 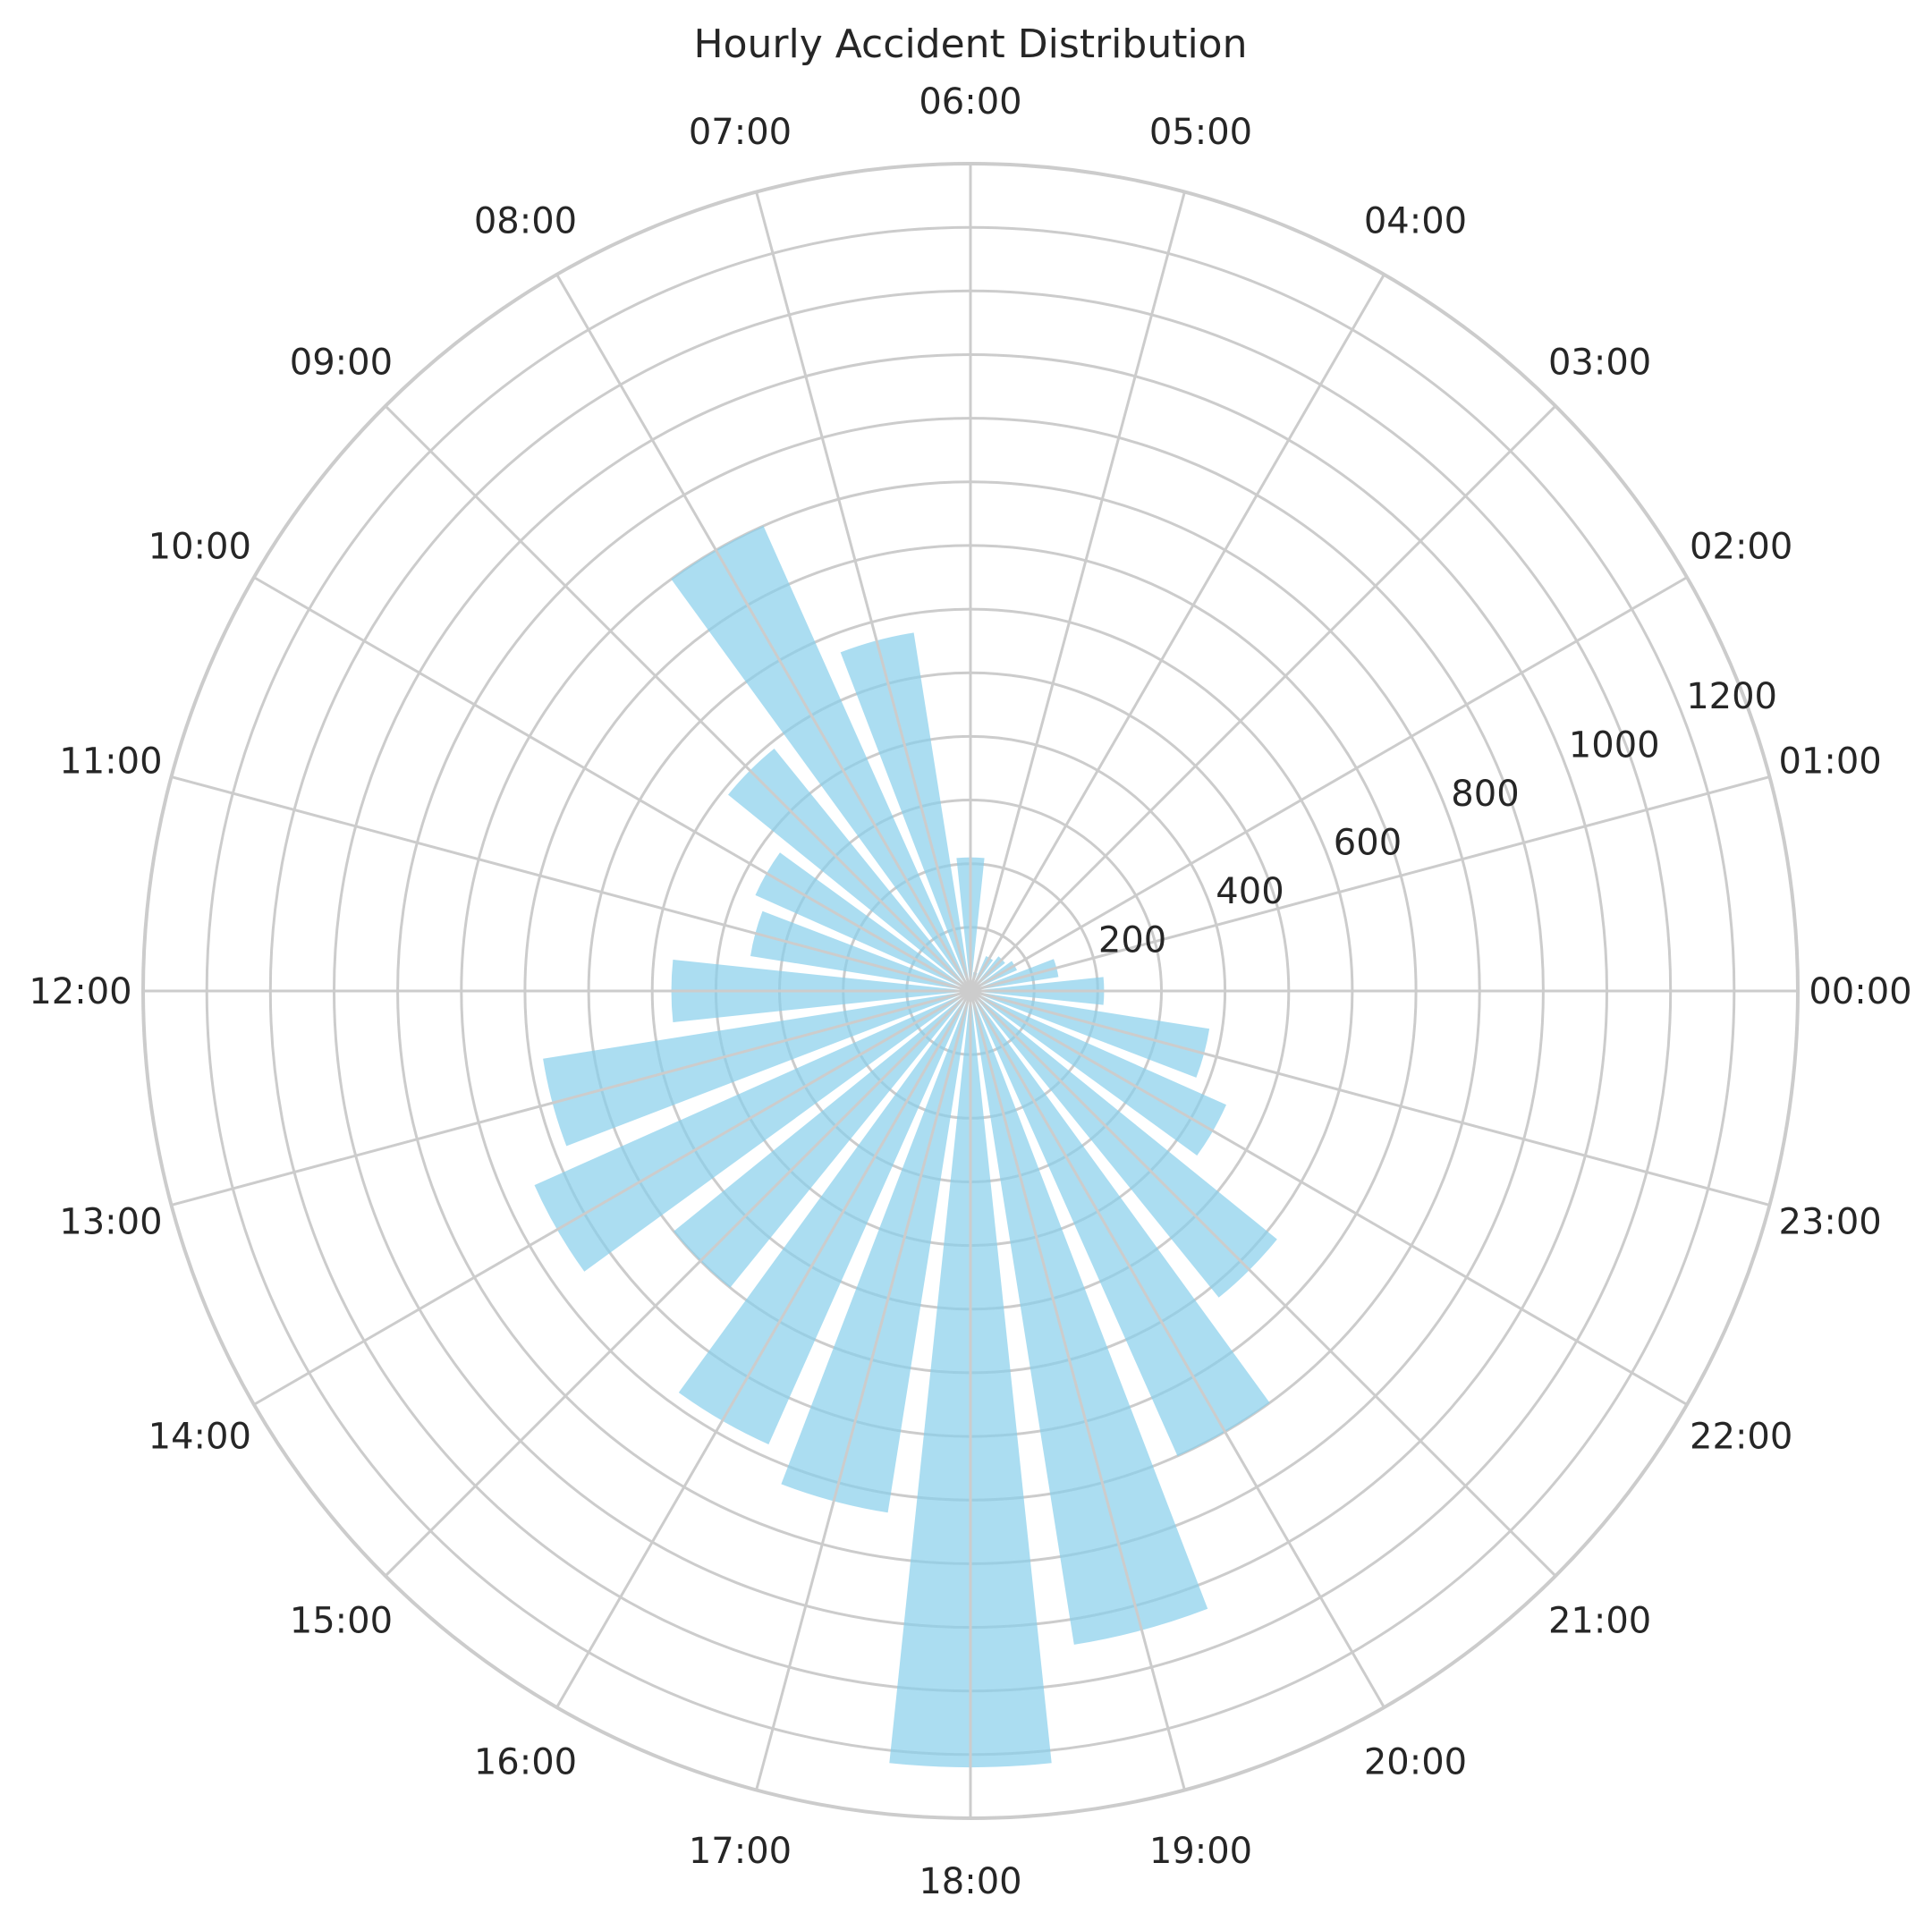 What do you see at coordinates (740, 1851) in the screenshot?
I see `hour-label: 17:00` at bounding box center [740, 1851].